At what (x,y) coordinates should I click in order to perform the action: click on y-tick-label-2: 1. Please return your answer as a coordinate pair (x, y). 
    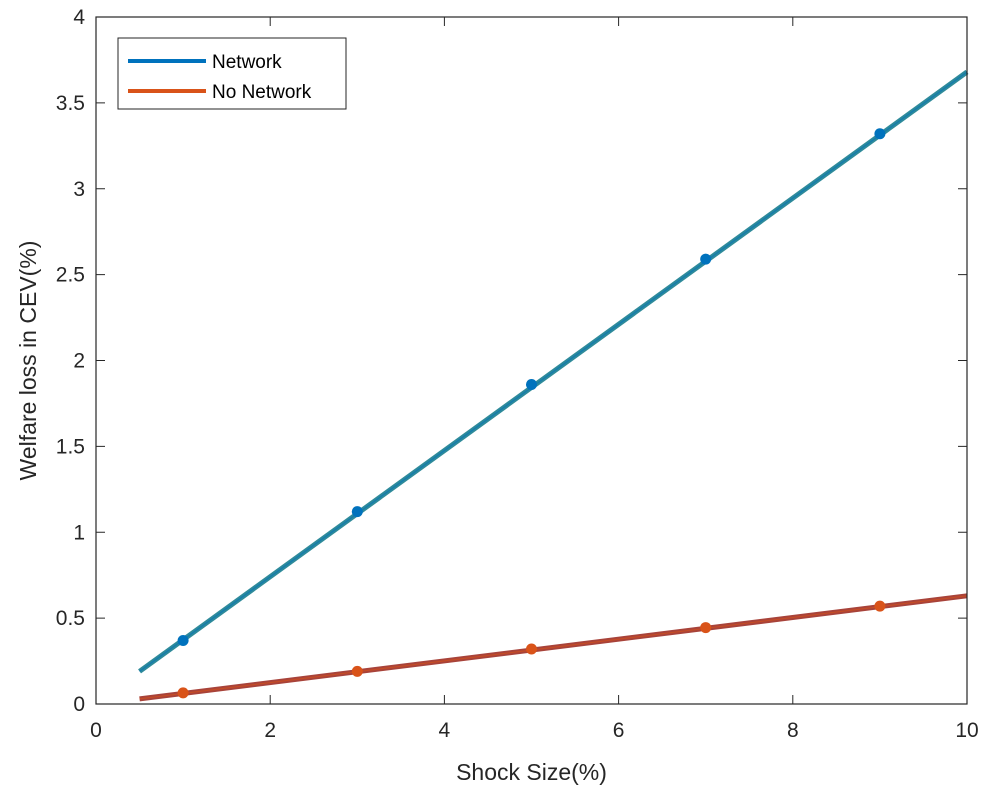
    Looking at the image, I should click on (79, 532).